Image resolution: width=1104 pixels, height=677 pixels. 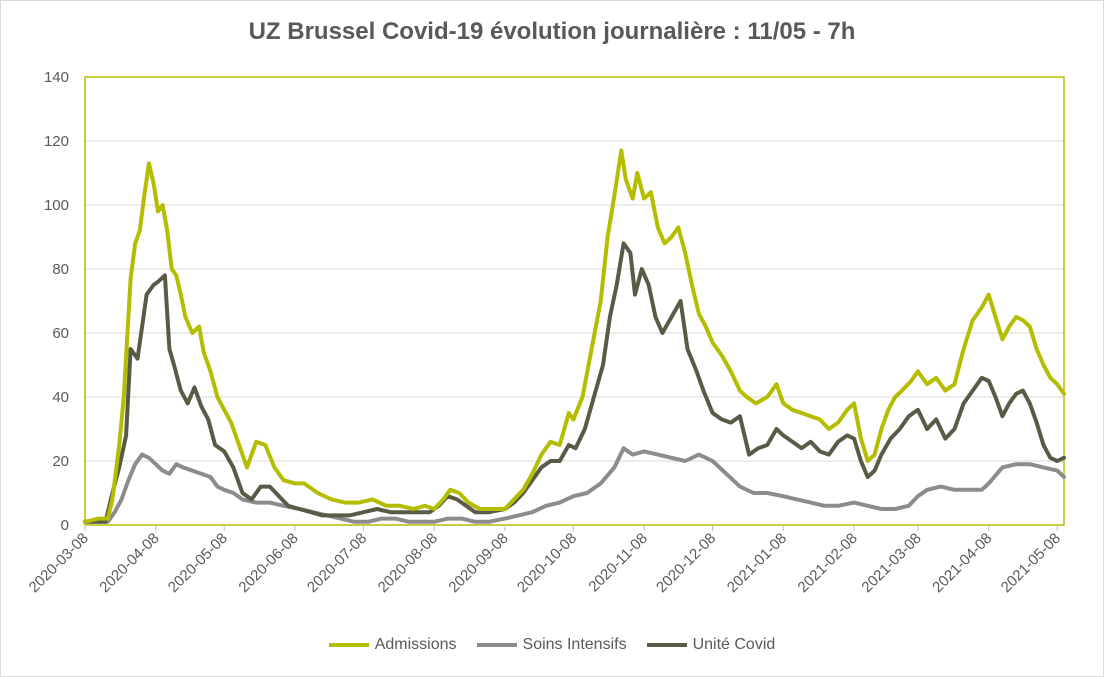 I want to click on x-tick-label: 2020-09-08, so click(x=478, y=563).